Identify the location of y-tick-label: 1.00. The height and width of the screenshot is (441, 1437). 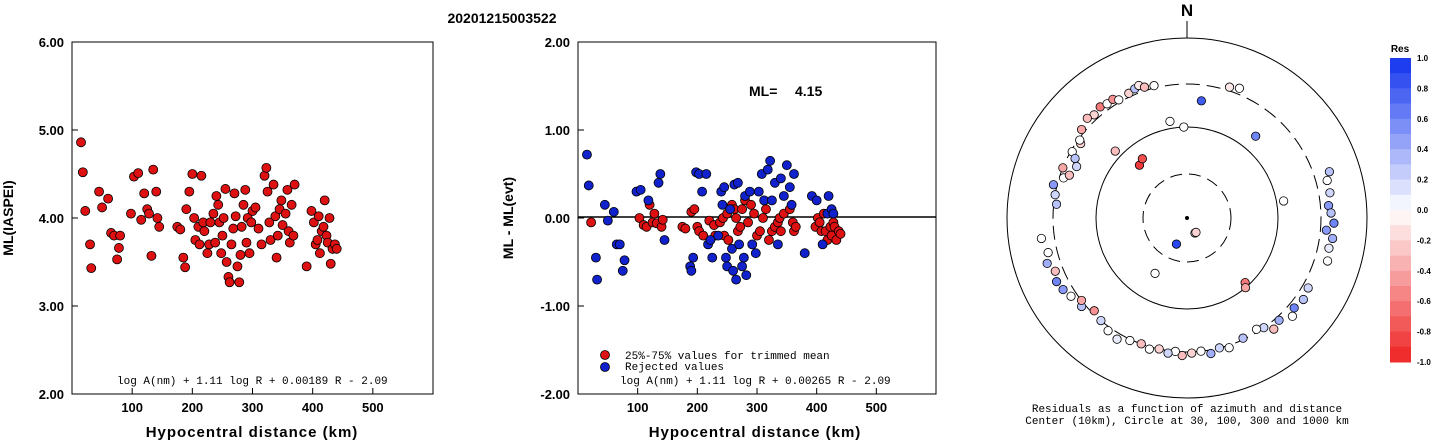
(557, 130).